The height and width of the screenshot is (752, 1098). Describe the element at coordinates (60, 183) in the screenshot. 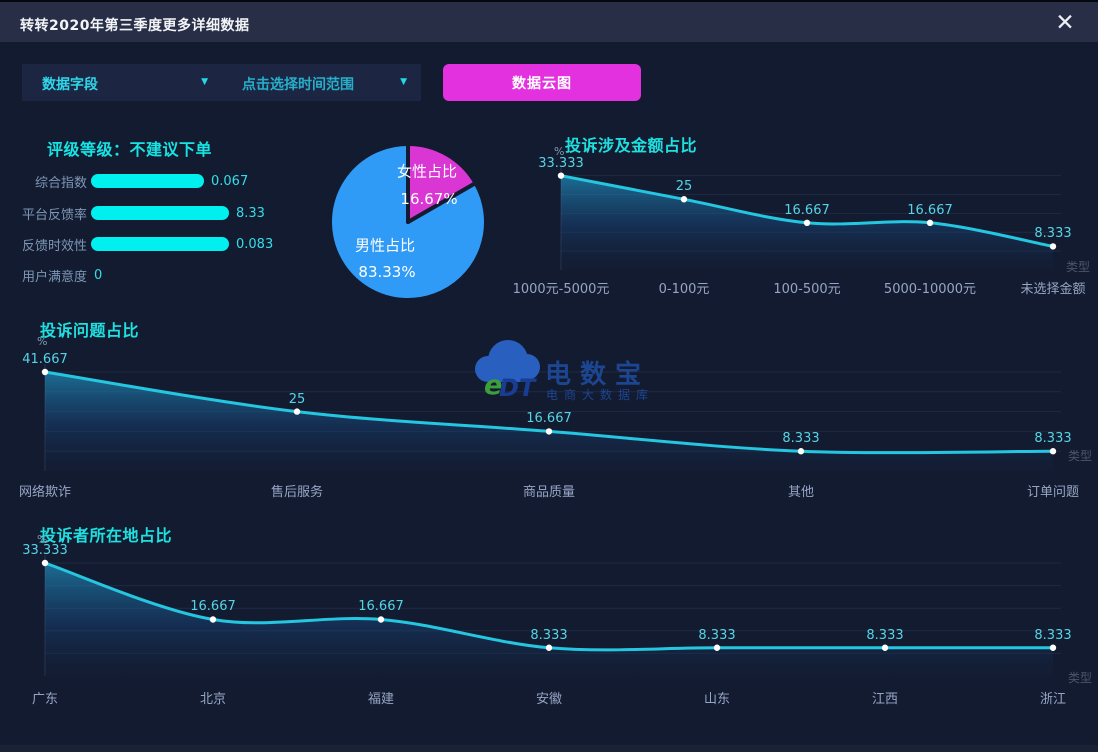

I see `metric-label: 综合指数` at that location.